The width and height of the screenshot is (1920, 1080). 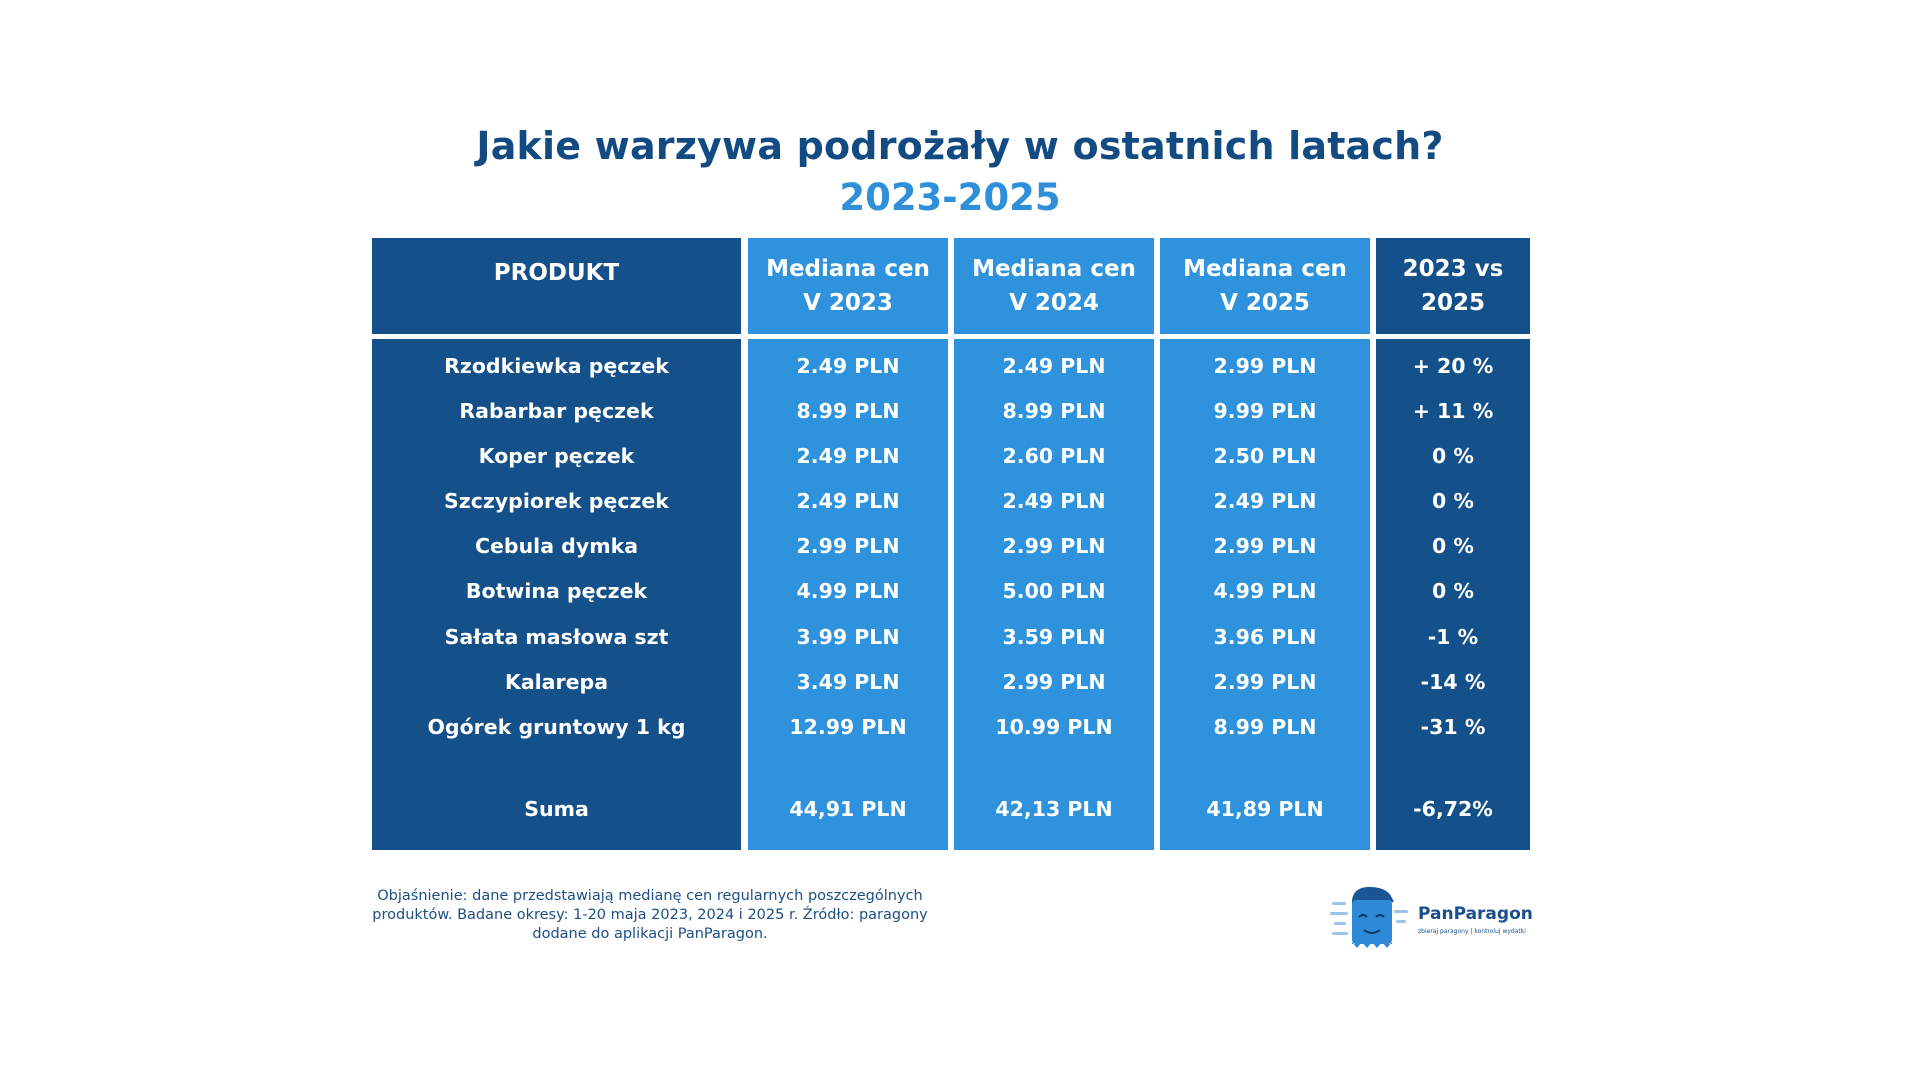 I want to click on table-cell: 2.50 PLN, so click(x=1265, y=456).